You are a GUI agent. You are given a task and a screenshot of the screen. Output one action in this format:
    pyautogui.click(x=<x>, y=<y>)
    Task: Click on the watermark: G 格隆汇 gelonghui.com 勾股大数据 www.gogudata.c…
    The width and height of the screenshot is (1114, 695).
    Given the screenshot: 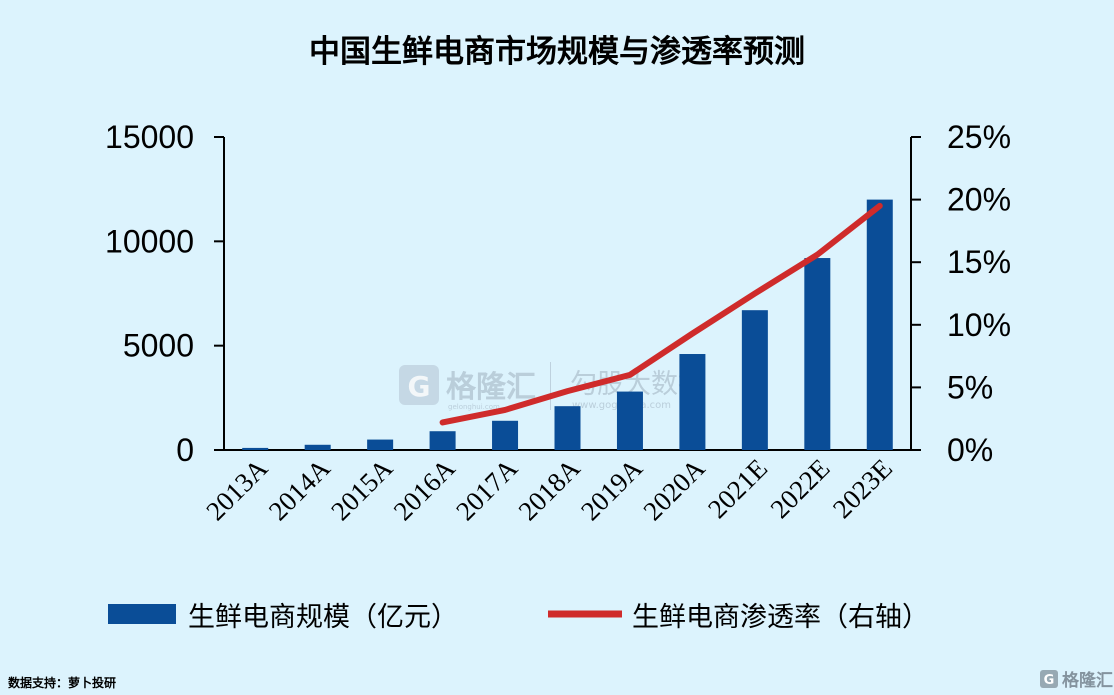 What is the action you would take?
    pyautogui.click(x=552, y=386)
    